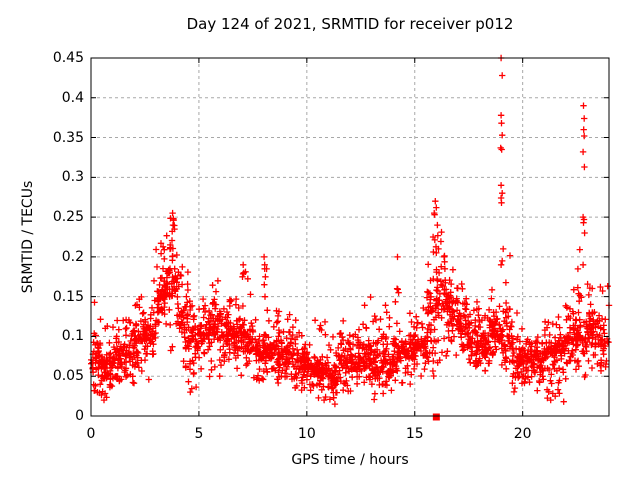 This screenshot has height=480, width=640. Describe the element at coordinates (68, 58) in the screenshot. I see `y-tick-label: 0.45` at that location.